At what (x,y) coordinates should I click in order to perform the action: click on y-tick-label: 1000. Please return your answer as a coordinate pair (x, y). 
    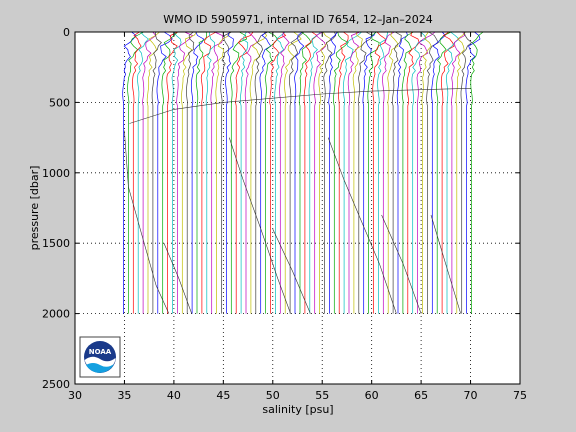
    Looking at the image, I should click on (56, 173).